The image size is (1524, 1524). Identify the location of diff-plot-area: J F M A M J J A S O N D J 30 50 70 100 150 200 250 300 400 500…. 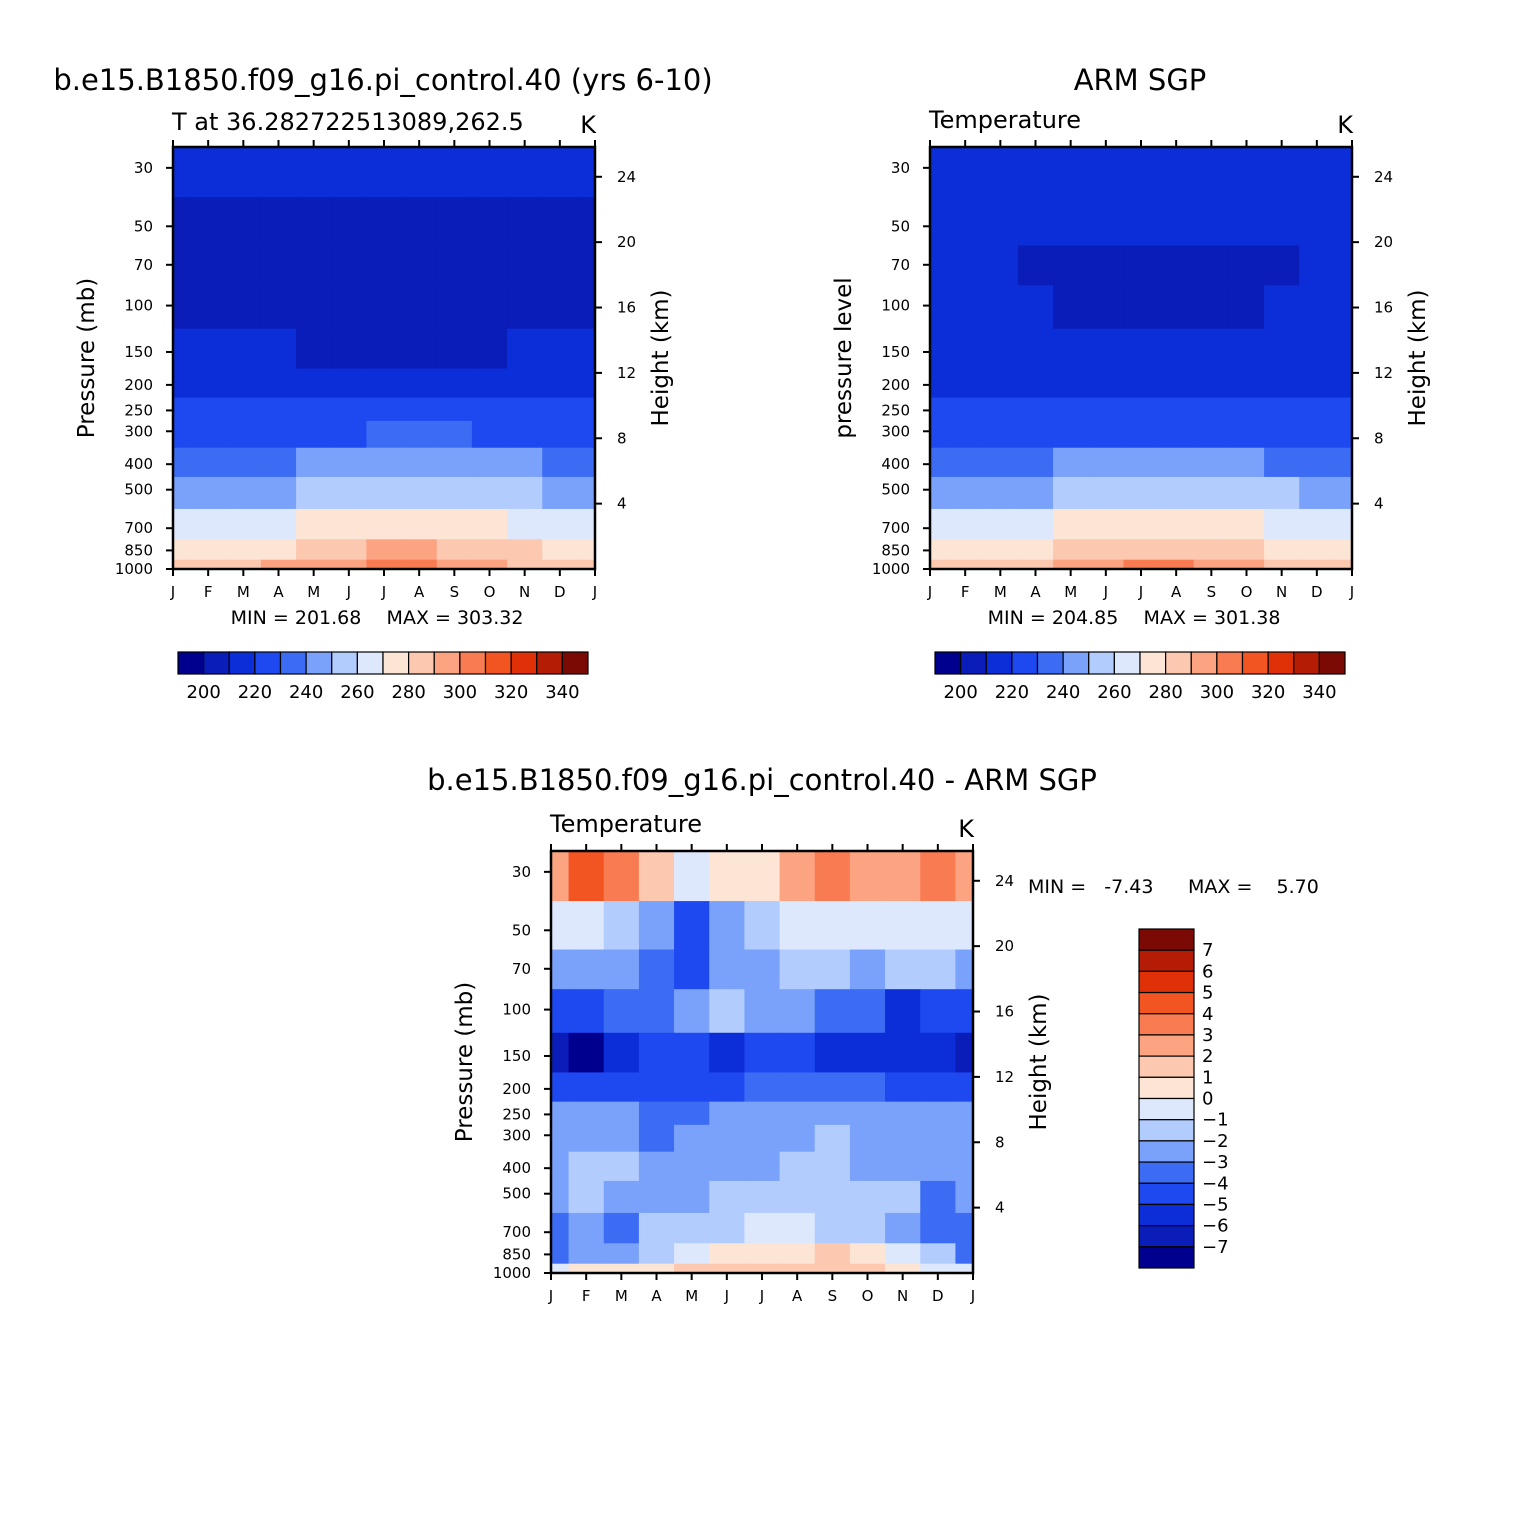
(753, 1074).